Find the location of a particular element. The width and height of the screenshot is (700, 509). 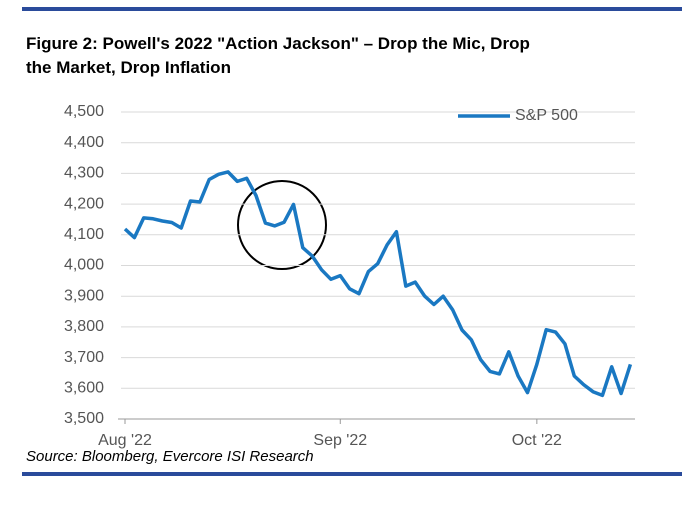

top-rule is located at coordinates (352, 9).